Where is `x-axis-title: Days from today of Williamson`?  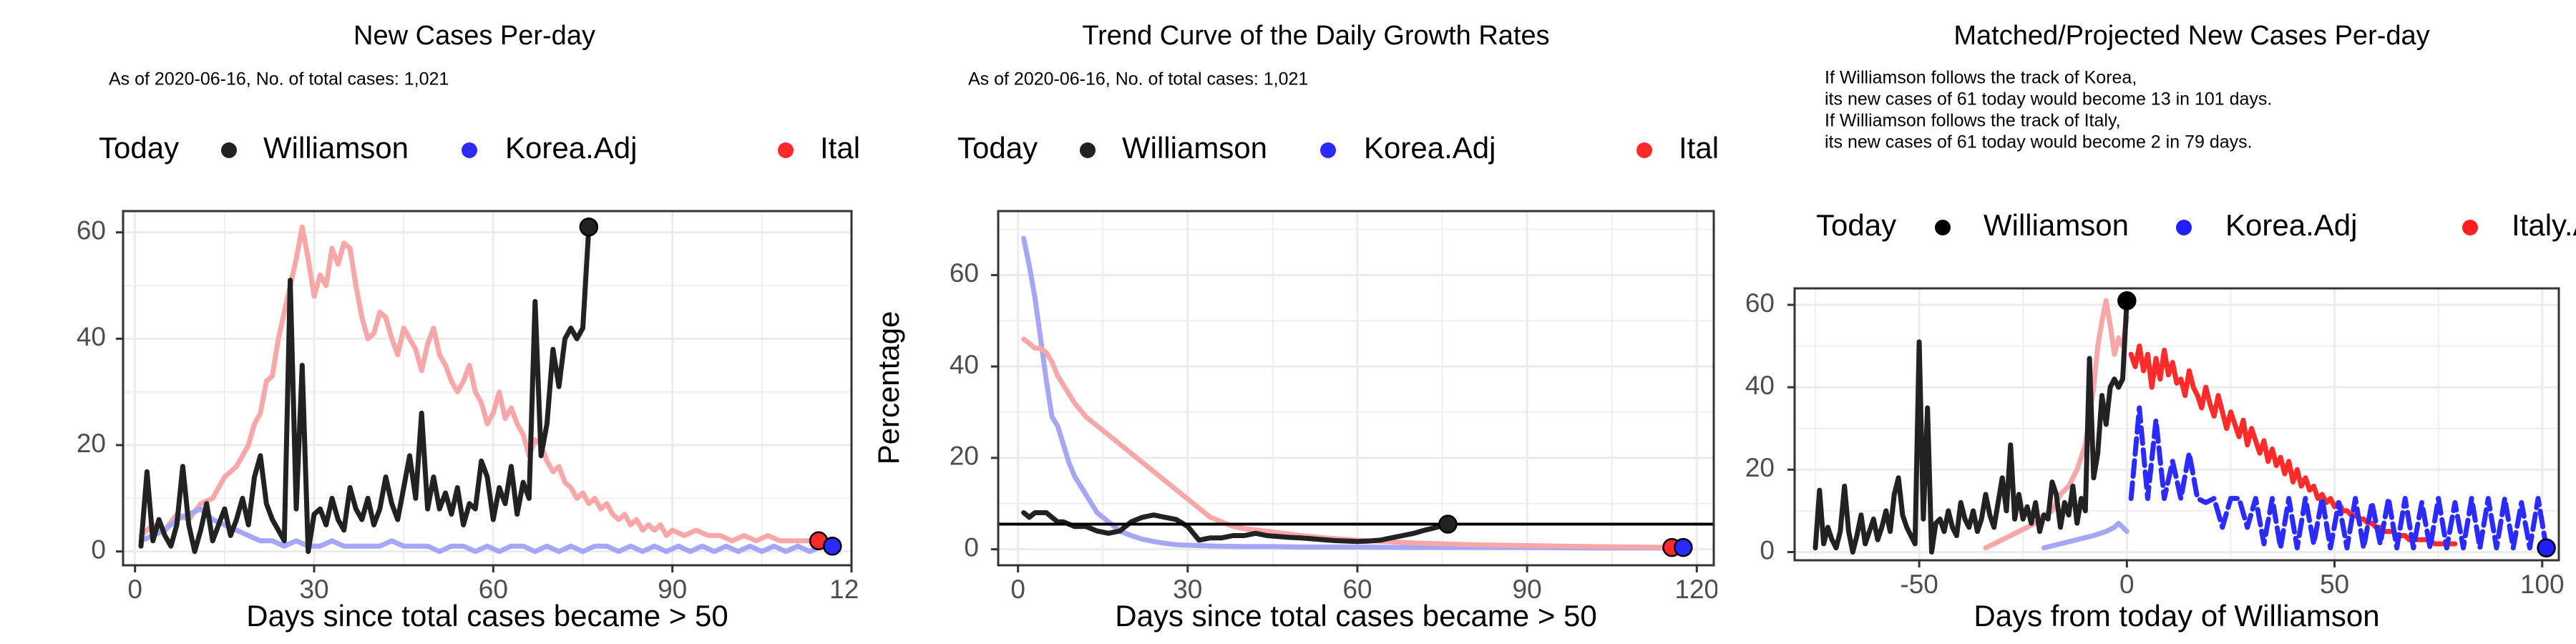 x-axis-title: Days from today of Williamson is located at coordinates (2176, 616).